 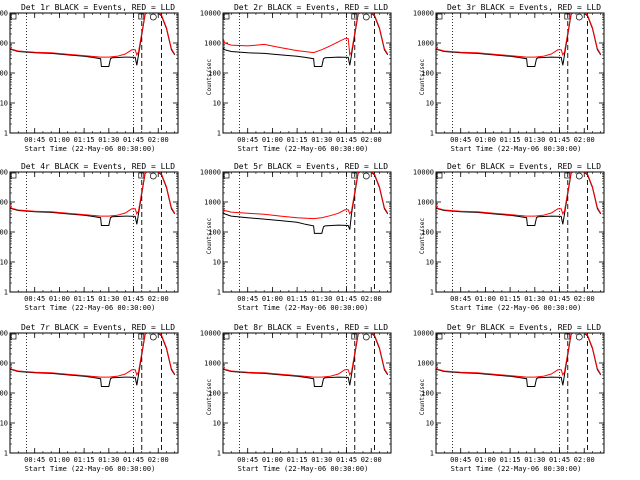 What do you see at coordinates (524, 7) in the screenshot?
I see `panel-title: Det 3r BLACK = Events, RED = LLD` at bounding box center [524, 7].